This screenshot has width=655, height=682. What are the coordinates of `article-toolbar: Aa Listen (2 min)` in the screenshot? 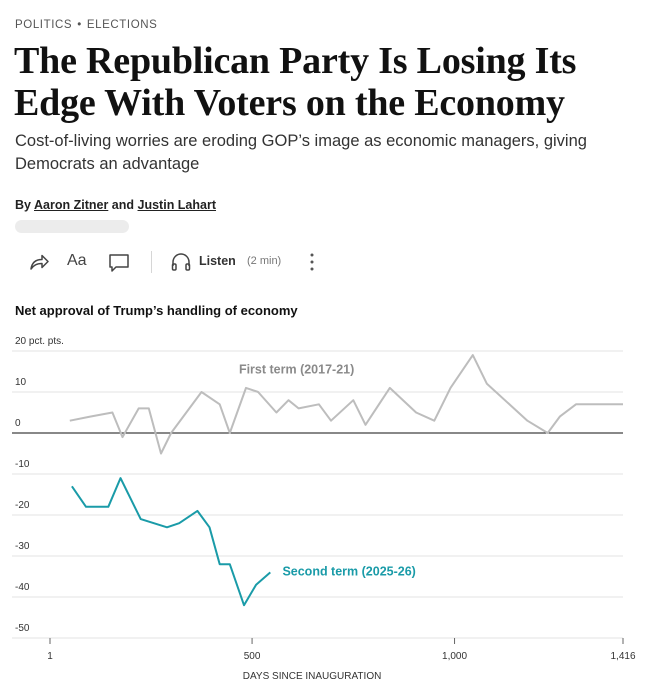 It's located at (175, 263).